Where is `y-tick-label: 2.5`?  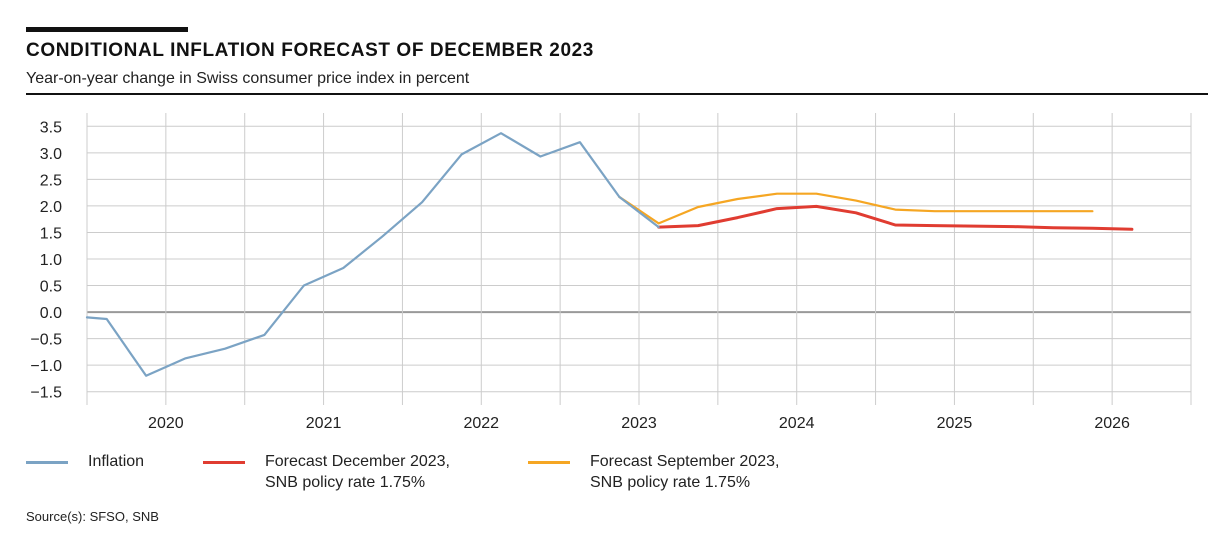 y-tick-label: 2.5 is located at coordinates (51, 180).